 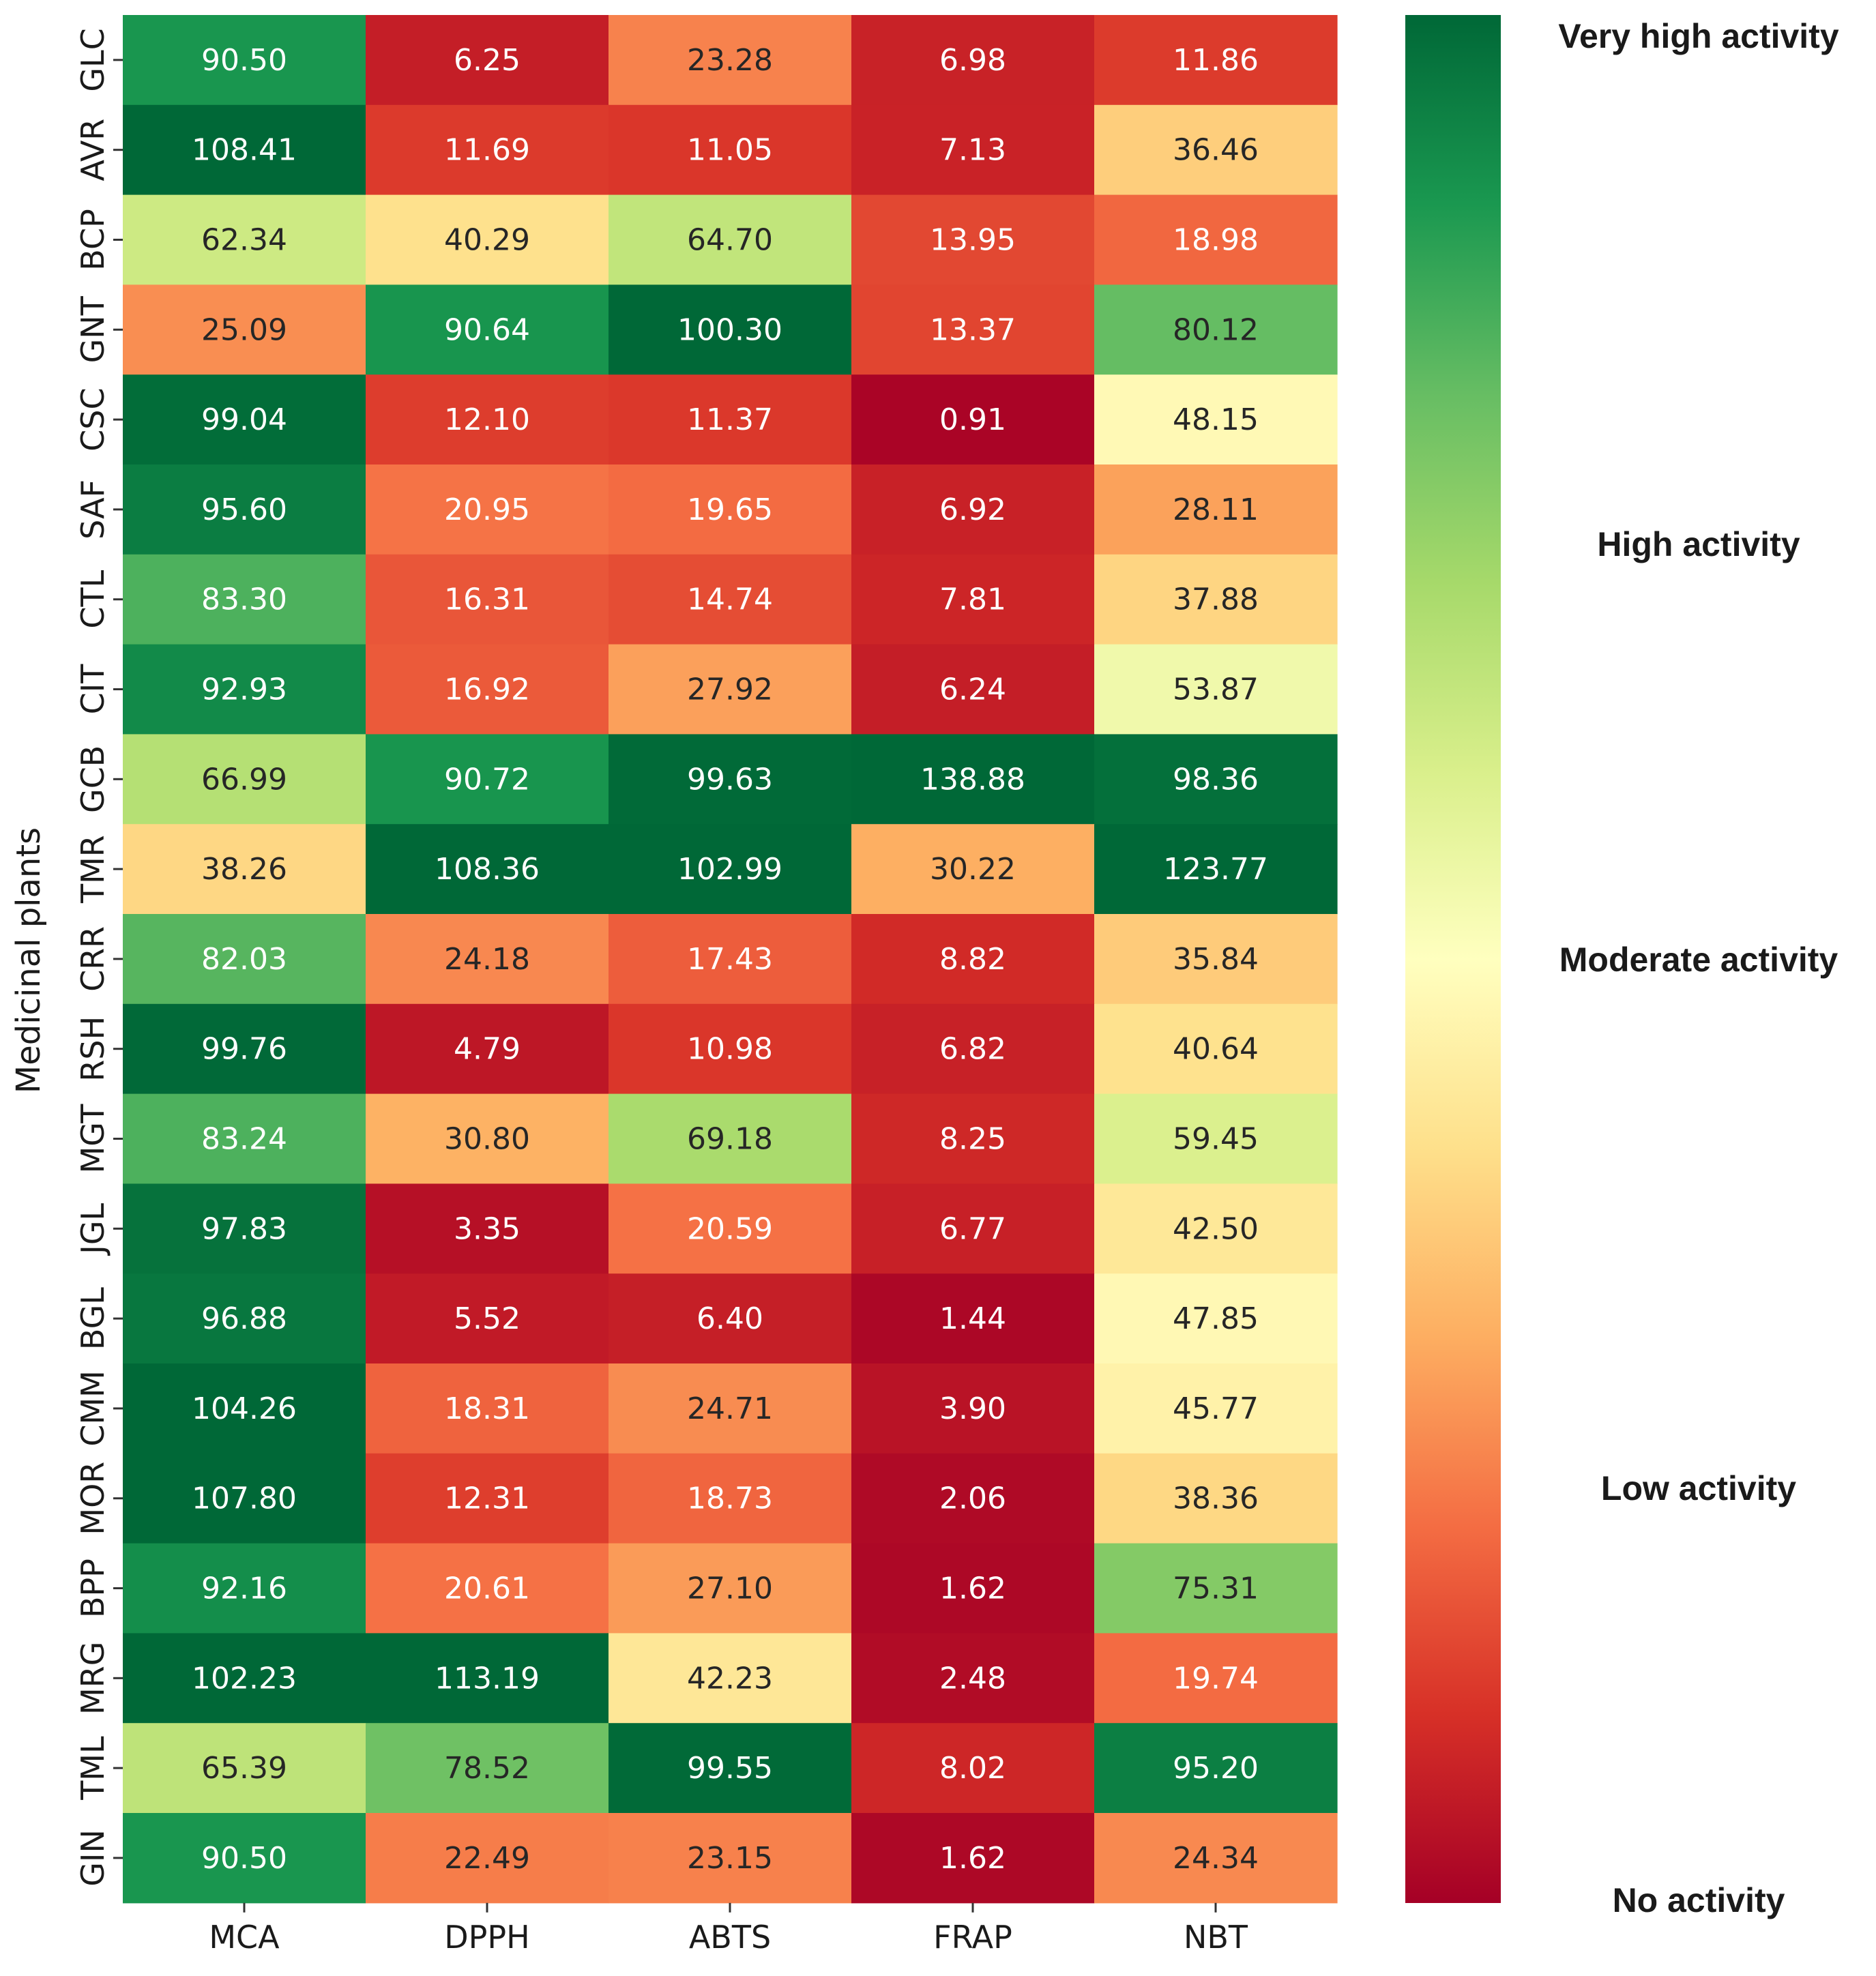 What do you see at coordinates (731, 780) in the screenshot?
I see `heatmap-cell-gcb-abts` at bounding box center [731, 780].